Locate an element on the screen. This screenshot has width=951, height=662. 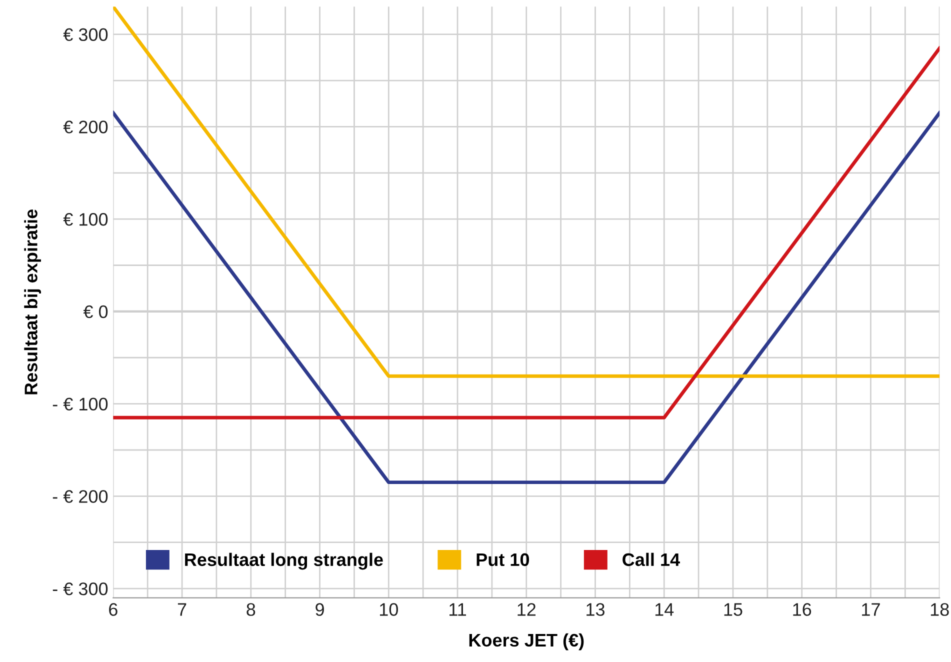
x-tick-label: 8 is located at coordinates (251, 609).